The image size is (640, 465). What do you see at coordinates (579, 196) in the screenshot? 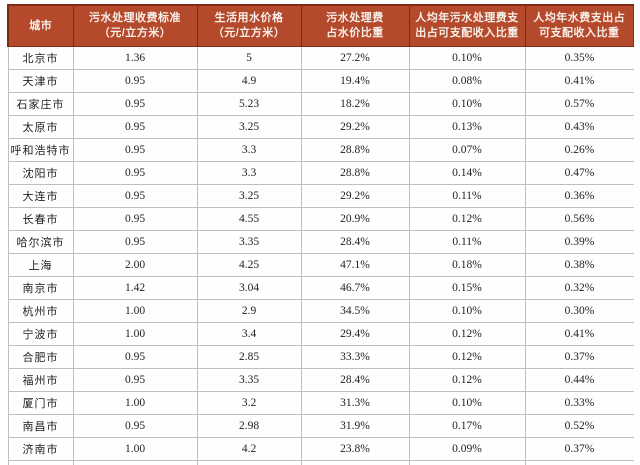
I see `value-cell: 0.36%` at bounding box center [579, 196].